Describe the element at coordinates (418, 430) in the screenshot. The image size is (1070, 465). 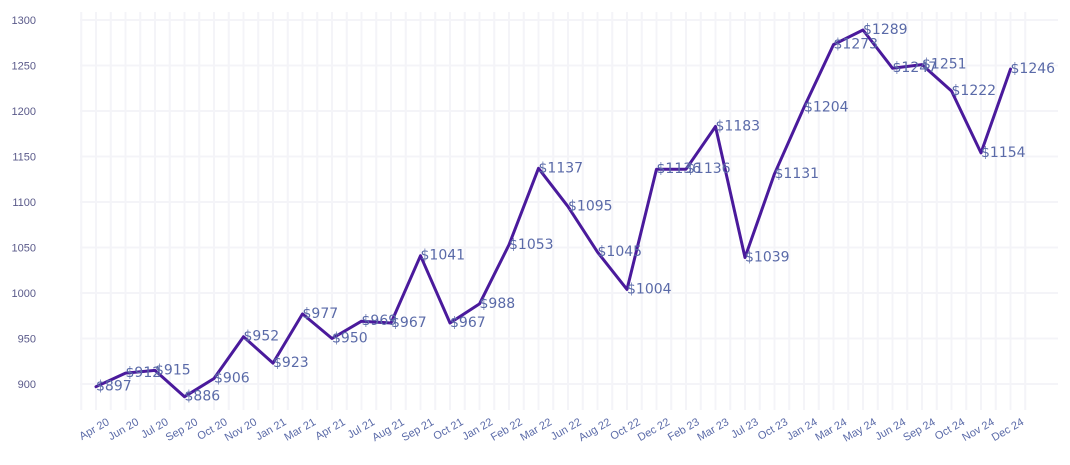
I see `x-tick-label: Sep 21` at that location.